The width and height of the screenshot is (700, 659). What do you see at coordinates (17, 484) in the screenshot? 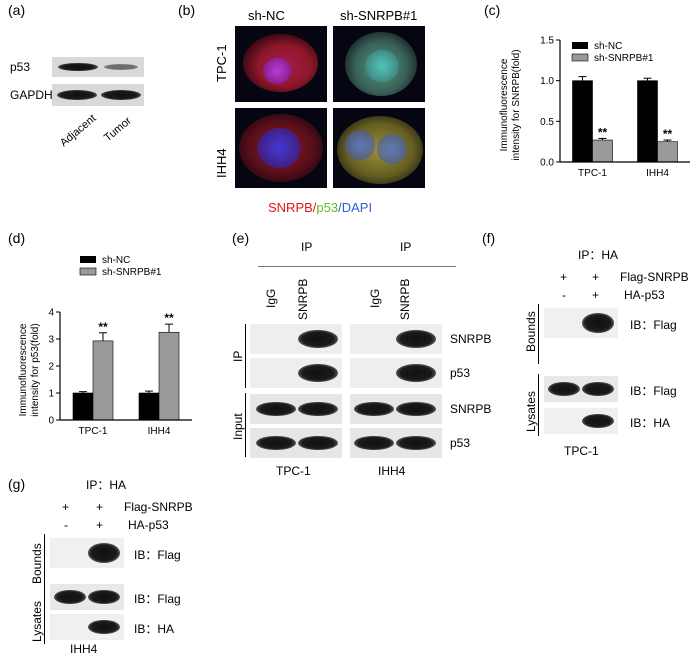
I see `panel-g-label: (g)` at bounding box center [17, 484].